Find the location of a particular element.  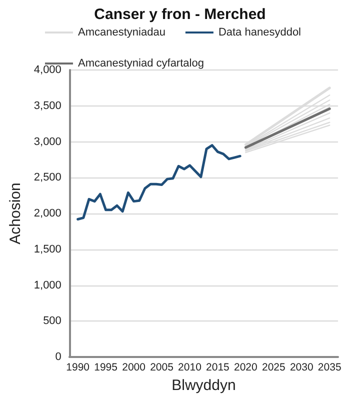

x-tick-label: 2030 is located at coordinates (302, 368).